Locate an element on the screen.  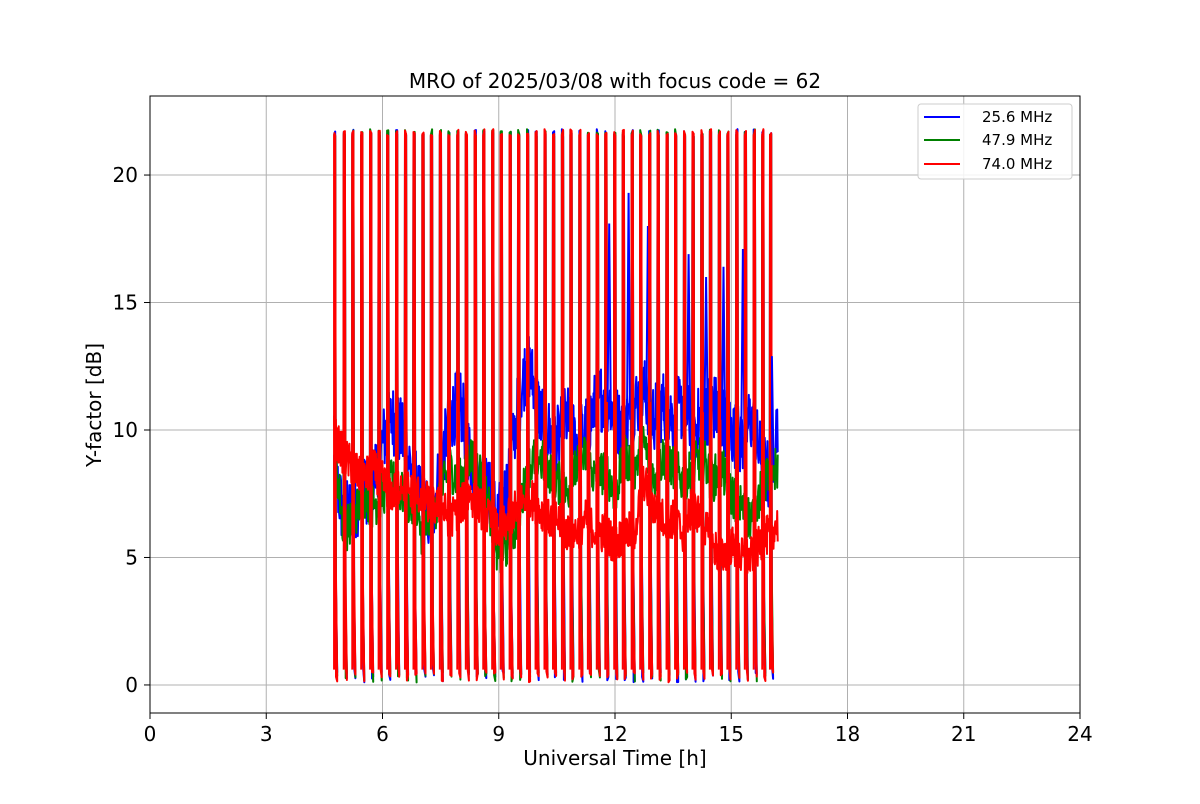
legend-label-74-0: 74.0 MHz is located at coordinates (1017, 164).